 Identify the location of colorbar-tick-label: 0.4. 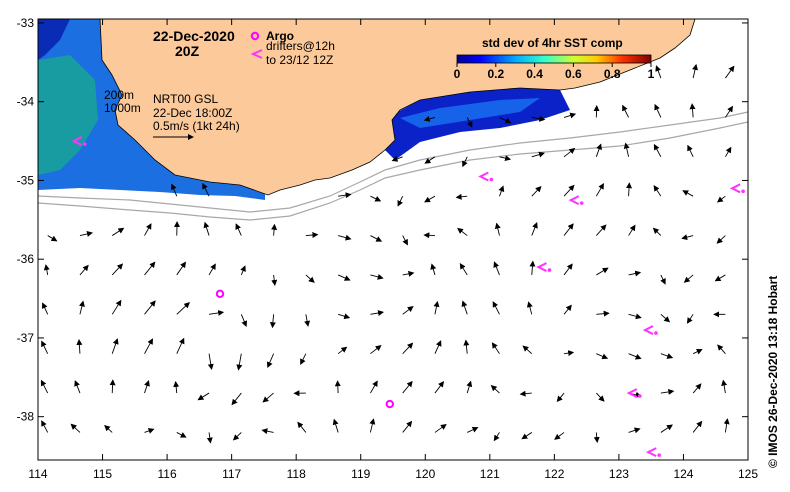
(534, 74).